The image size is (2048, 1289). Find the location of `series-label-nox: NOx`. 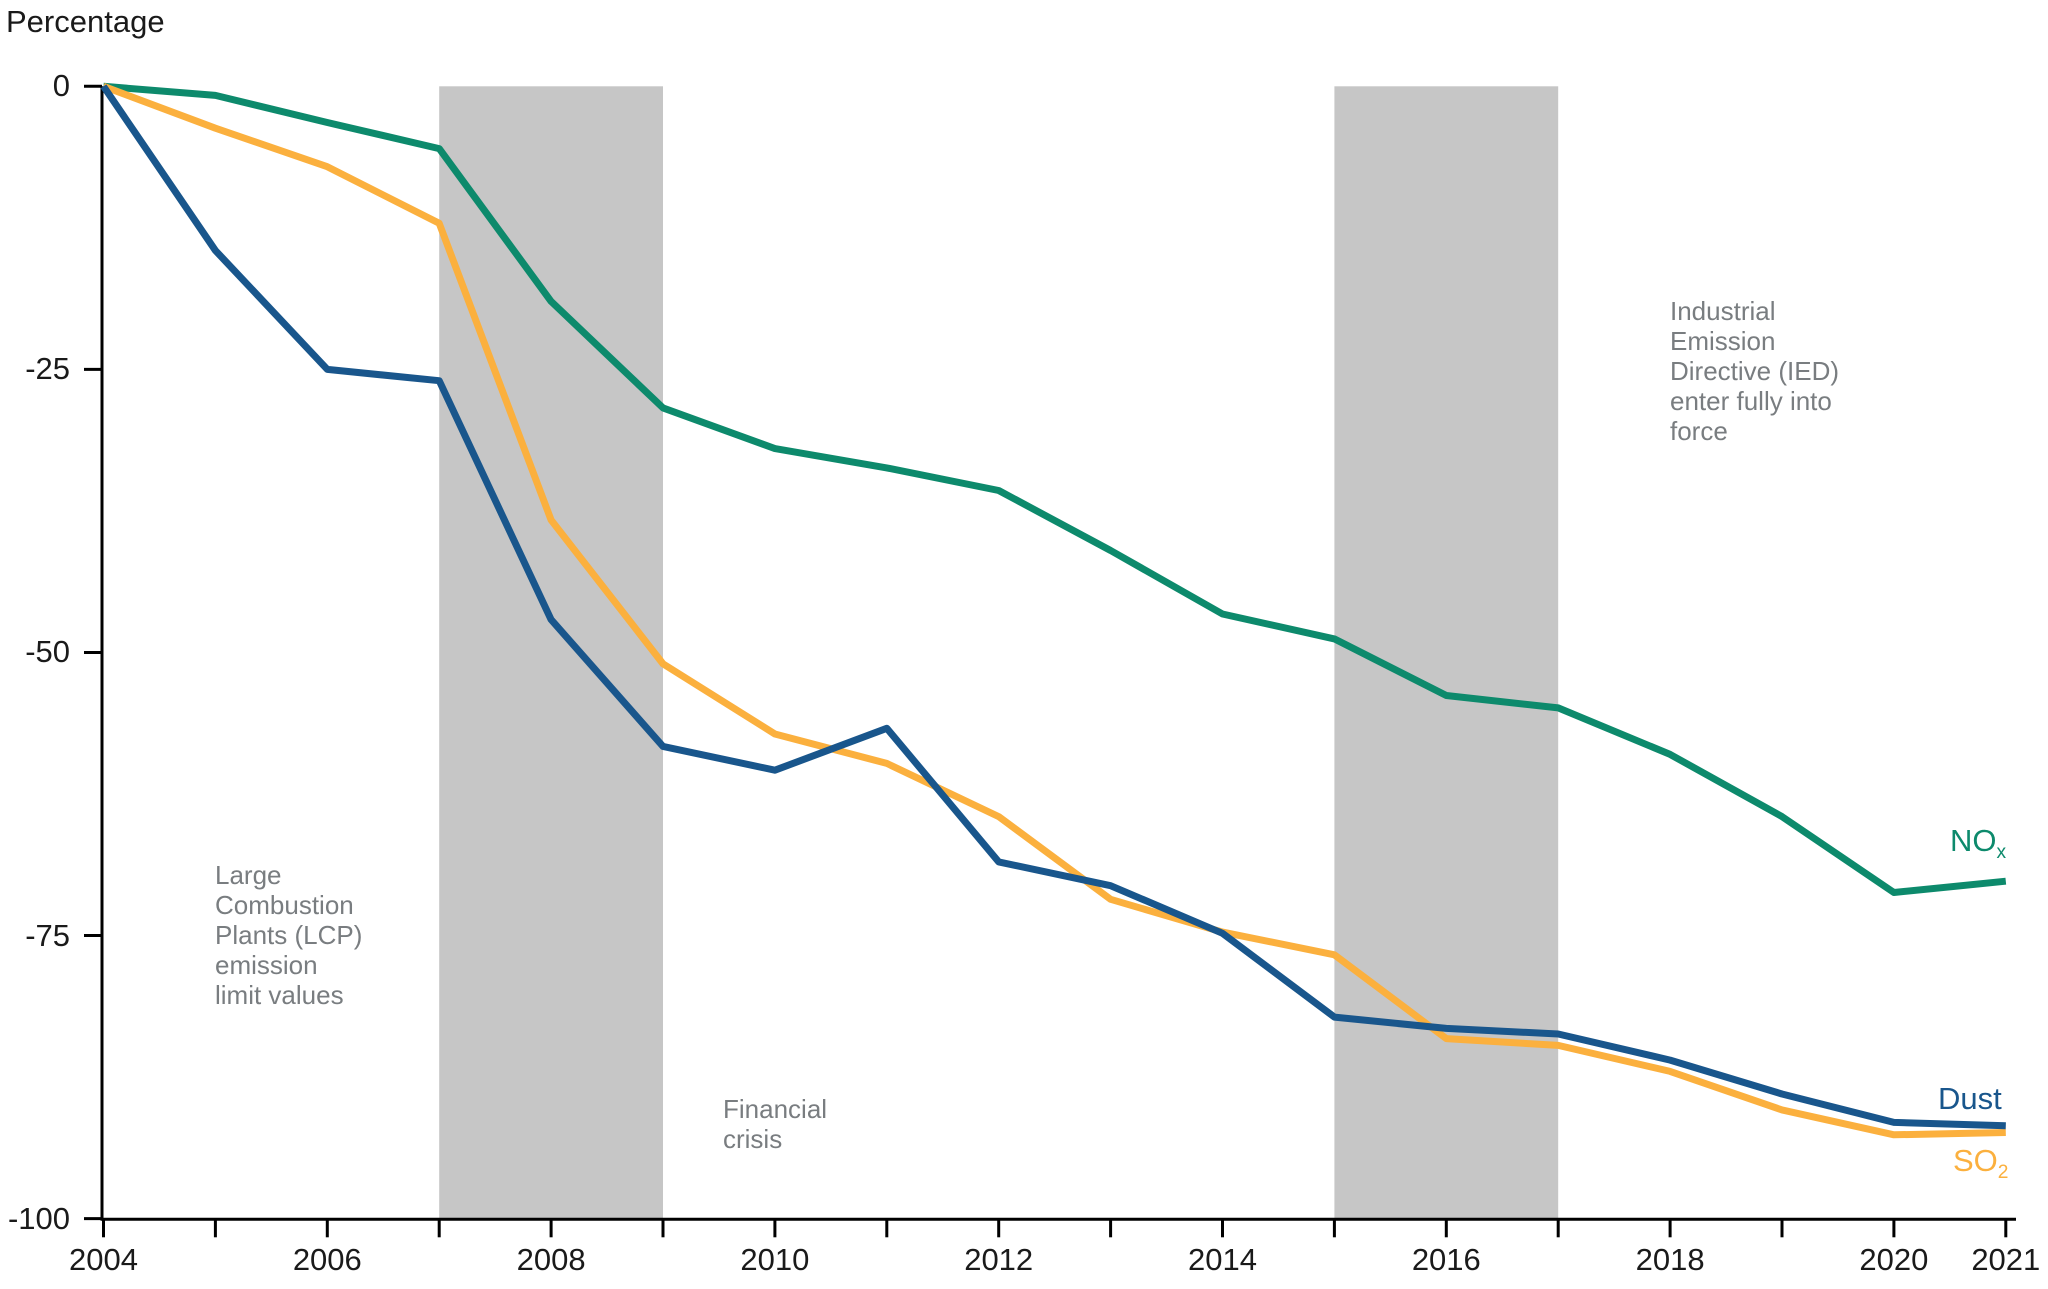

series-label-nox: NOx is located at coordinates (1978, 847).